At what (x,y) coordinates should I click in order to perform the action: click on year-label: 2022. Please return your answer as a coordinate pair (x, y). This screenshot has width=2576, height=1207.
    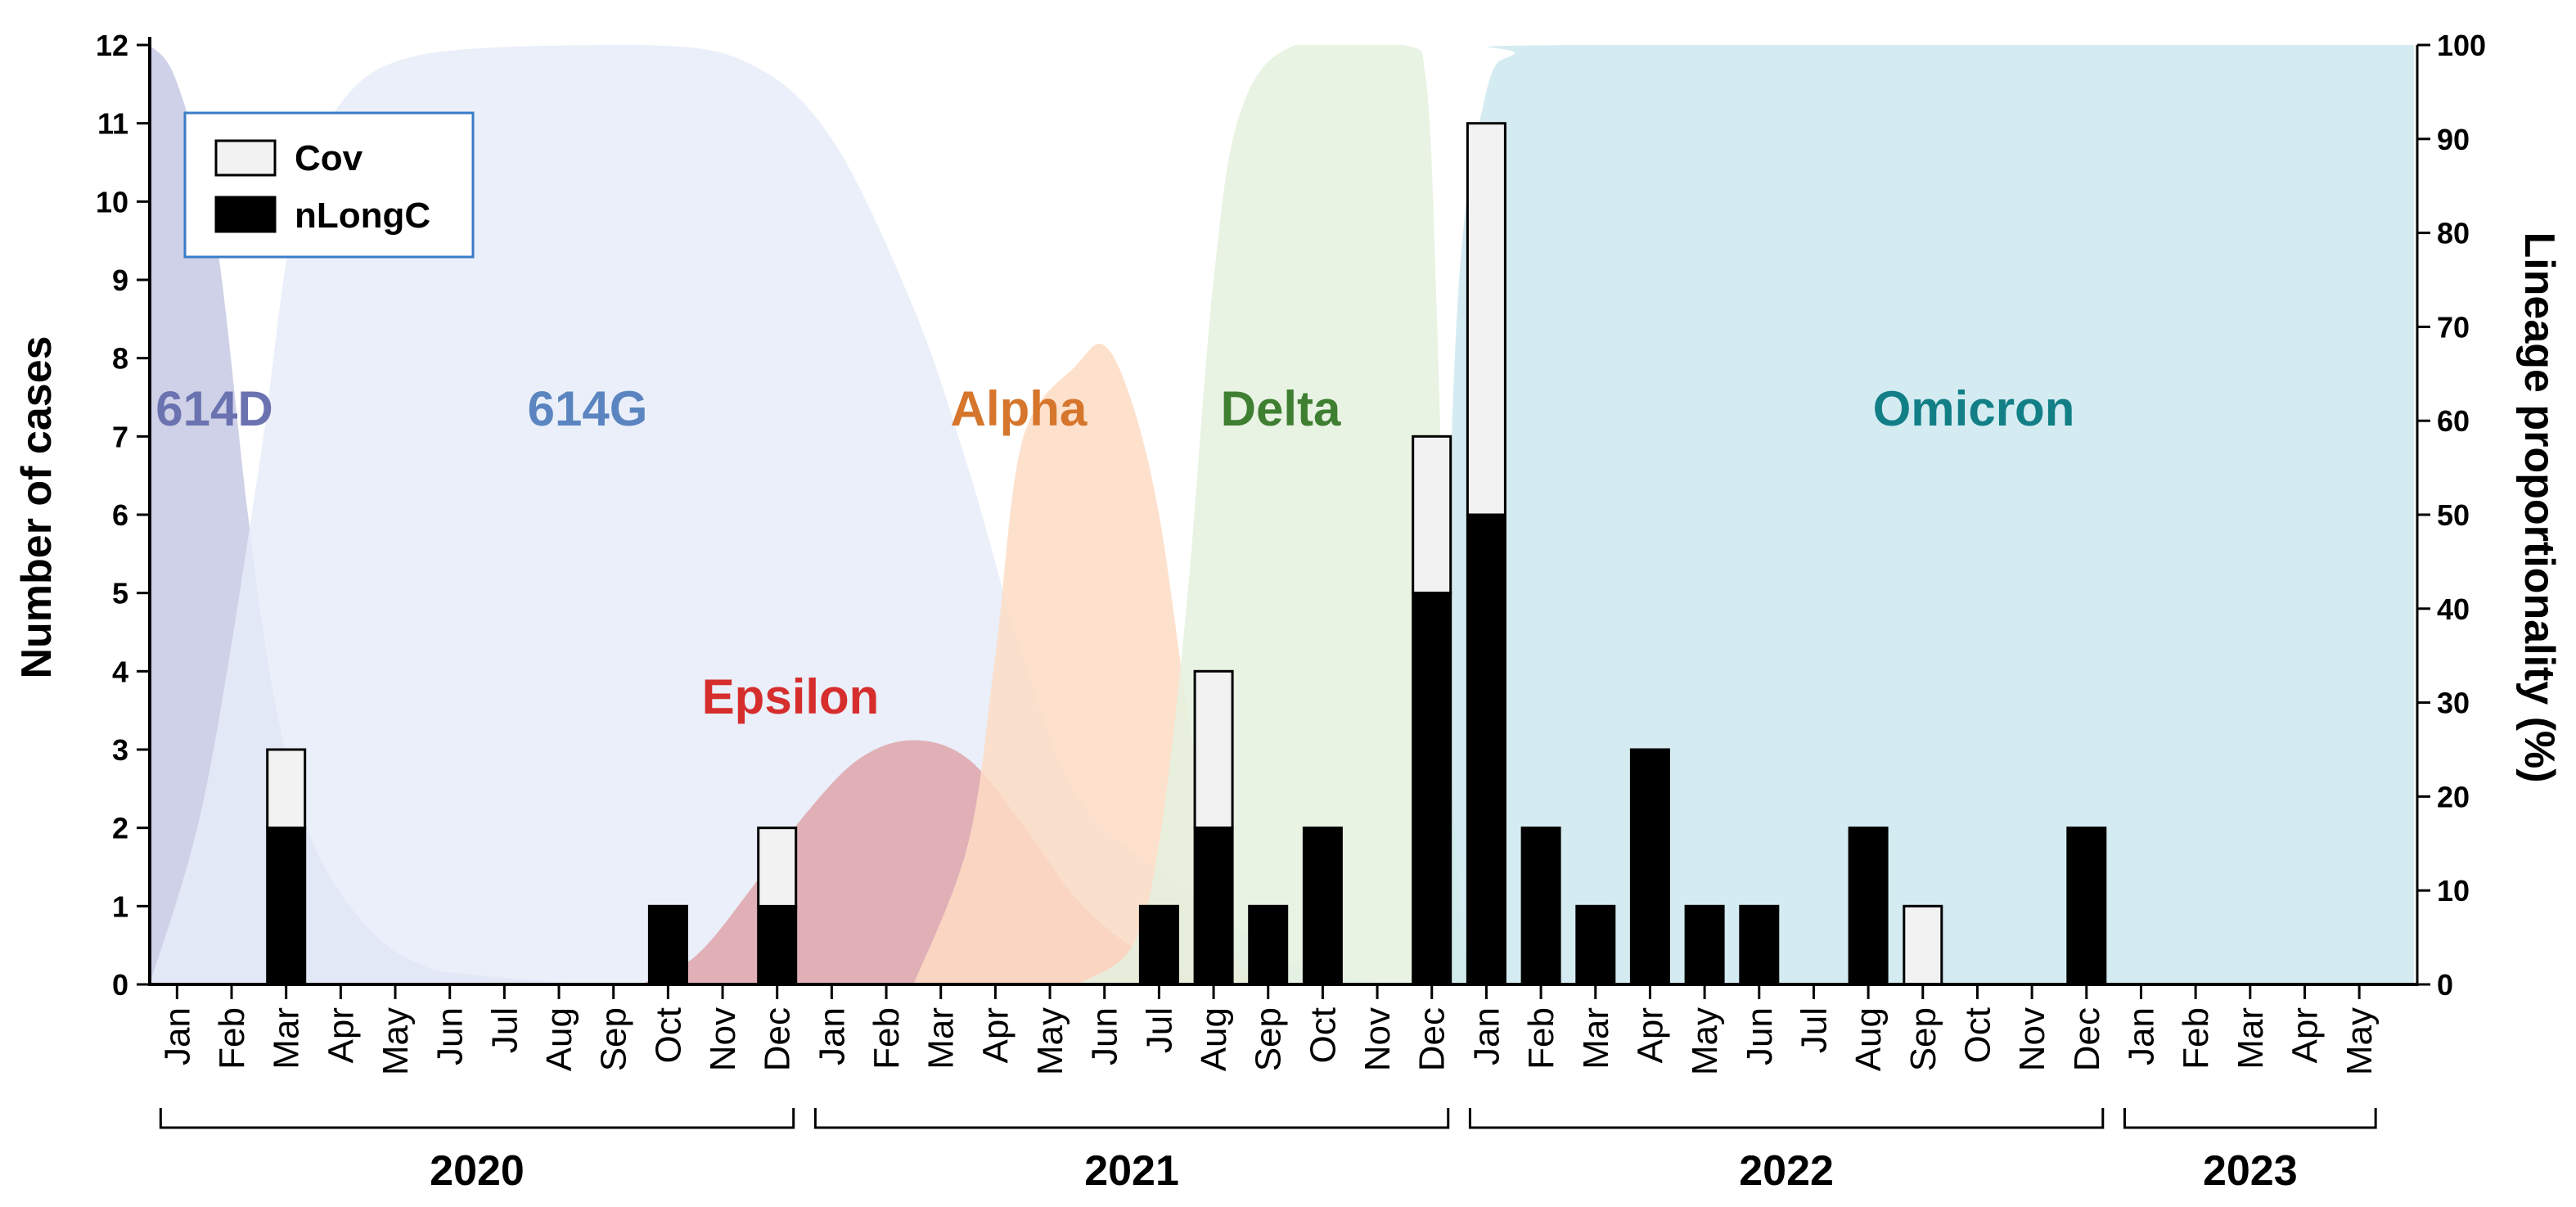
    Looking at the image, I should click on (1786, 1171).